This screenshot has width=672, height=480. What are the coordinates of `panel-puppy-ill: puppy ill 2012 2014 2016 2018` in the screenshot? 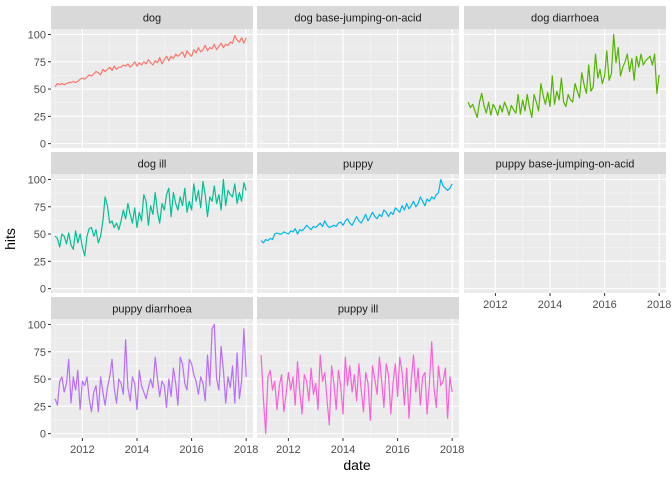 It's located at (360, 376).